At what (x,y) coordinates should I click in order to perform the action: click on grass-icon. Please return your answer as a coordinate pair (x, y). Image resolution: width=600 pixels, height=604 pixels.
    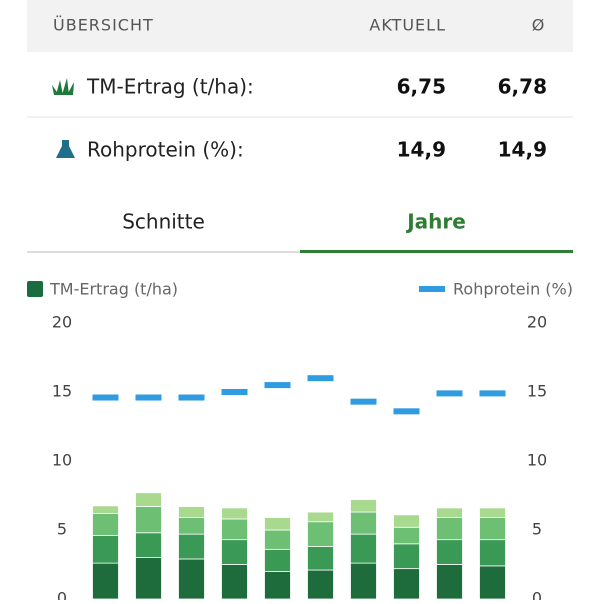
    Looking at the image, I should click on (63, 86).